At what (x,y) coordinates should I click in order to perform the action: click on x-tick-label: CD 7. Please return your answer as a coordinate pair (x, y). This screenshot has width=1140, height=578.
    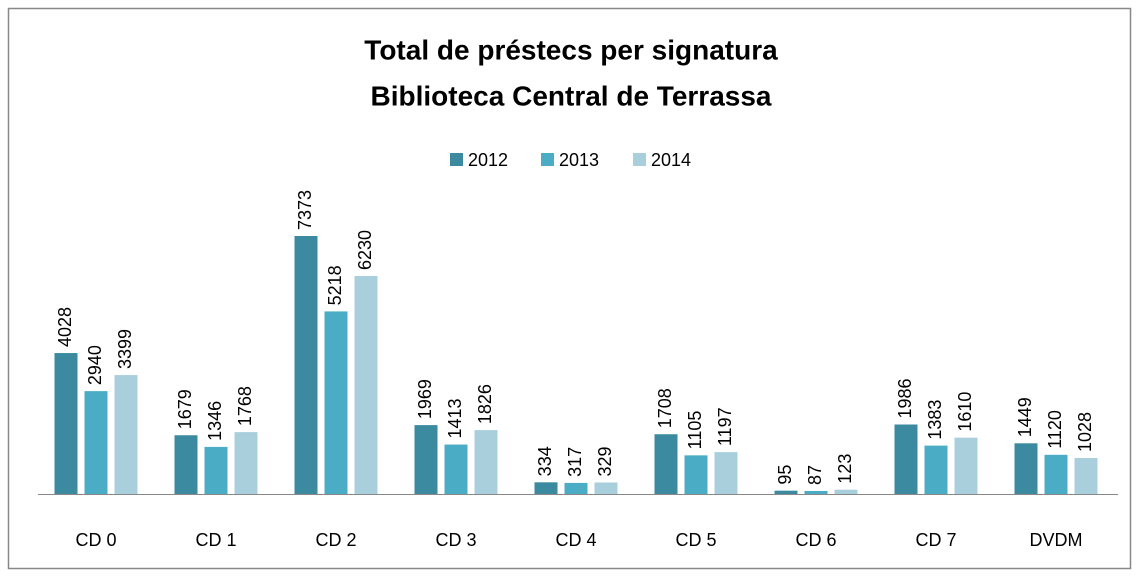
    Looking at the image, I should click on (935, 540).